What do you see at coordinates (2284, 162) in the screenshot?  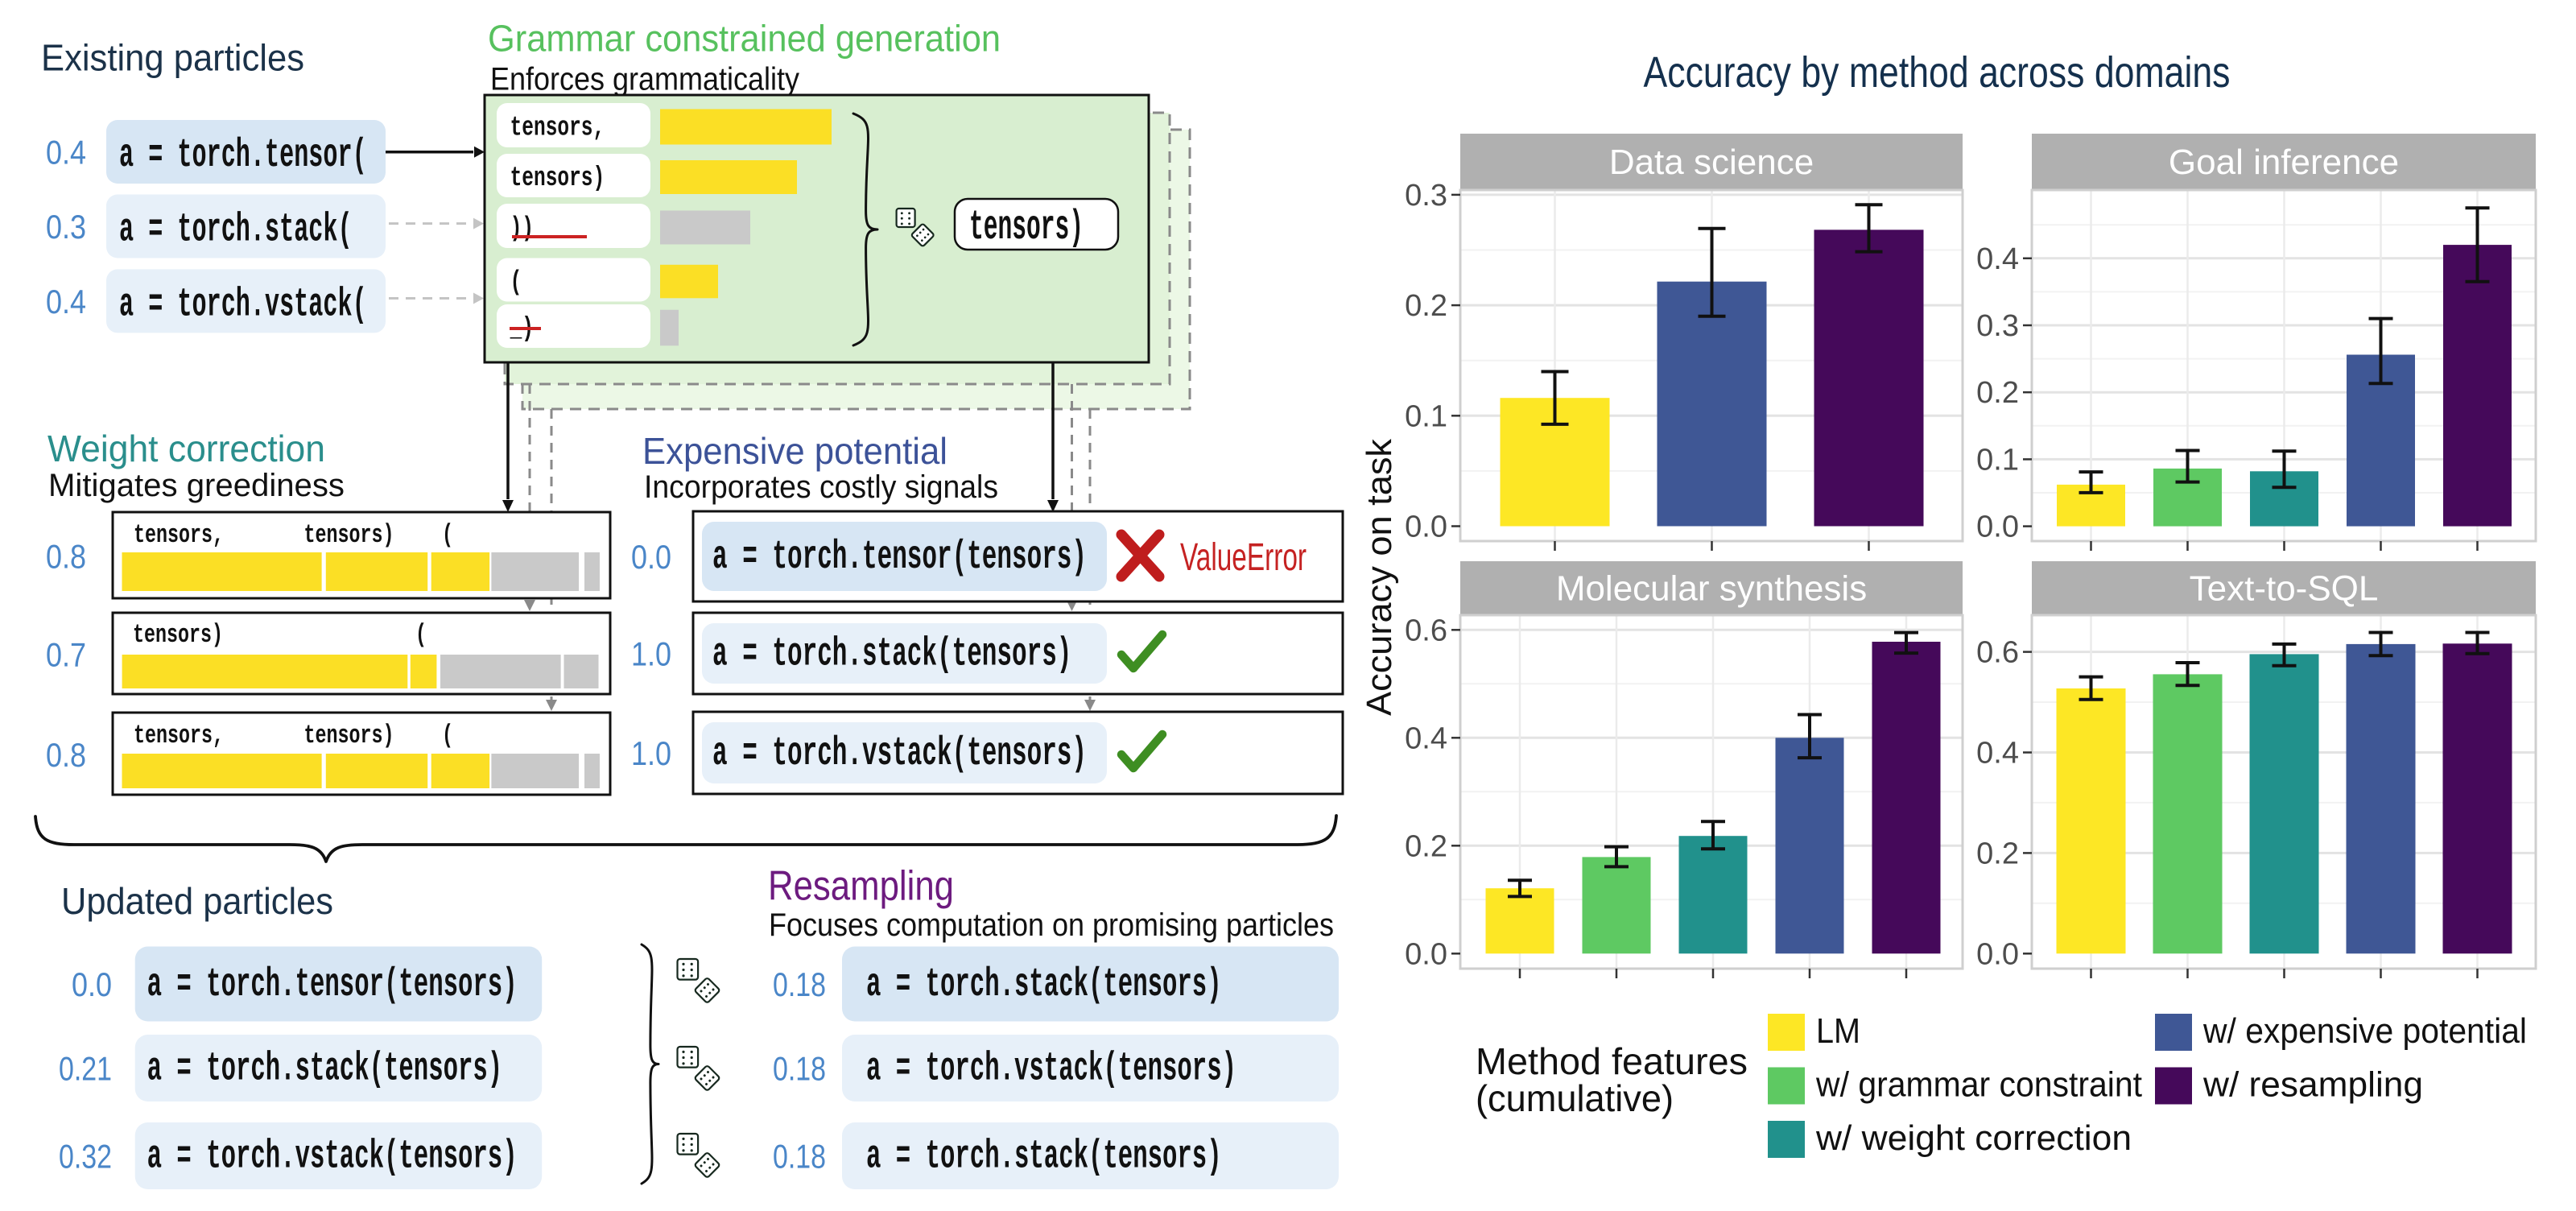 I see `svg-text: Goal inference` at bounding box center [2284, 162].